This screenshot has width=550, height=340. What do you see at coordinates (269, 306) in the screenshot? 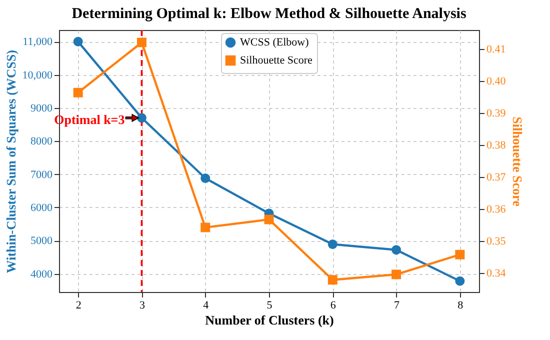
I see `x-tick-label: 5` at bounding box center [269, 306].